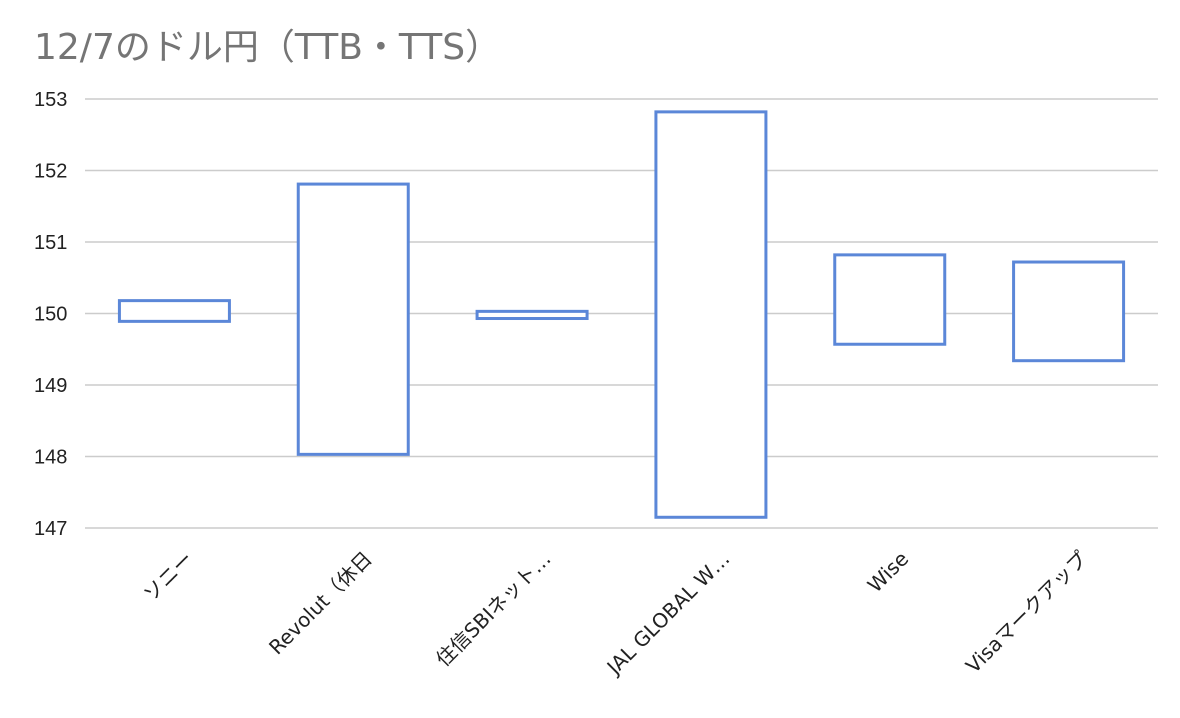 Image resolution: width=1180 pixels, height=718 pixels. I want to click on y-tick-label: 147, so click(50, 529).